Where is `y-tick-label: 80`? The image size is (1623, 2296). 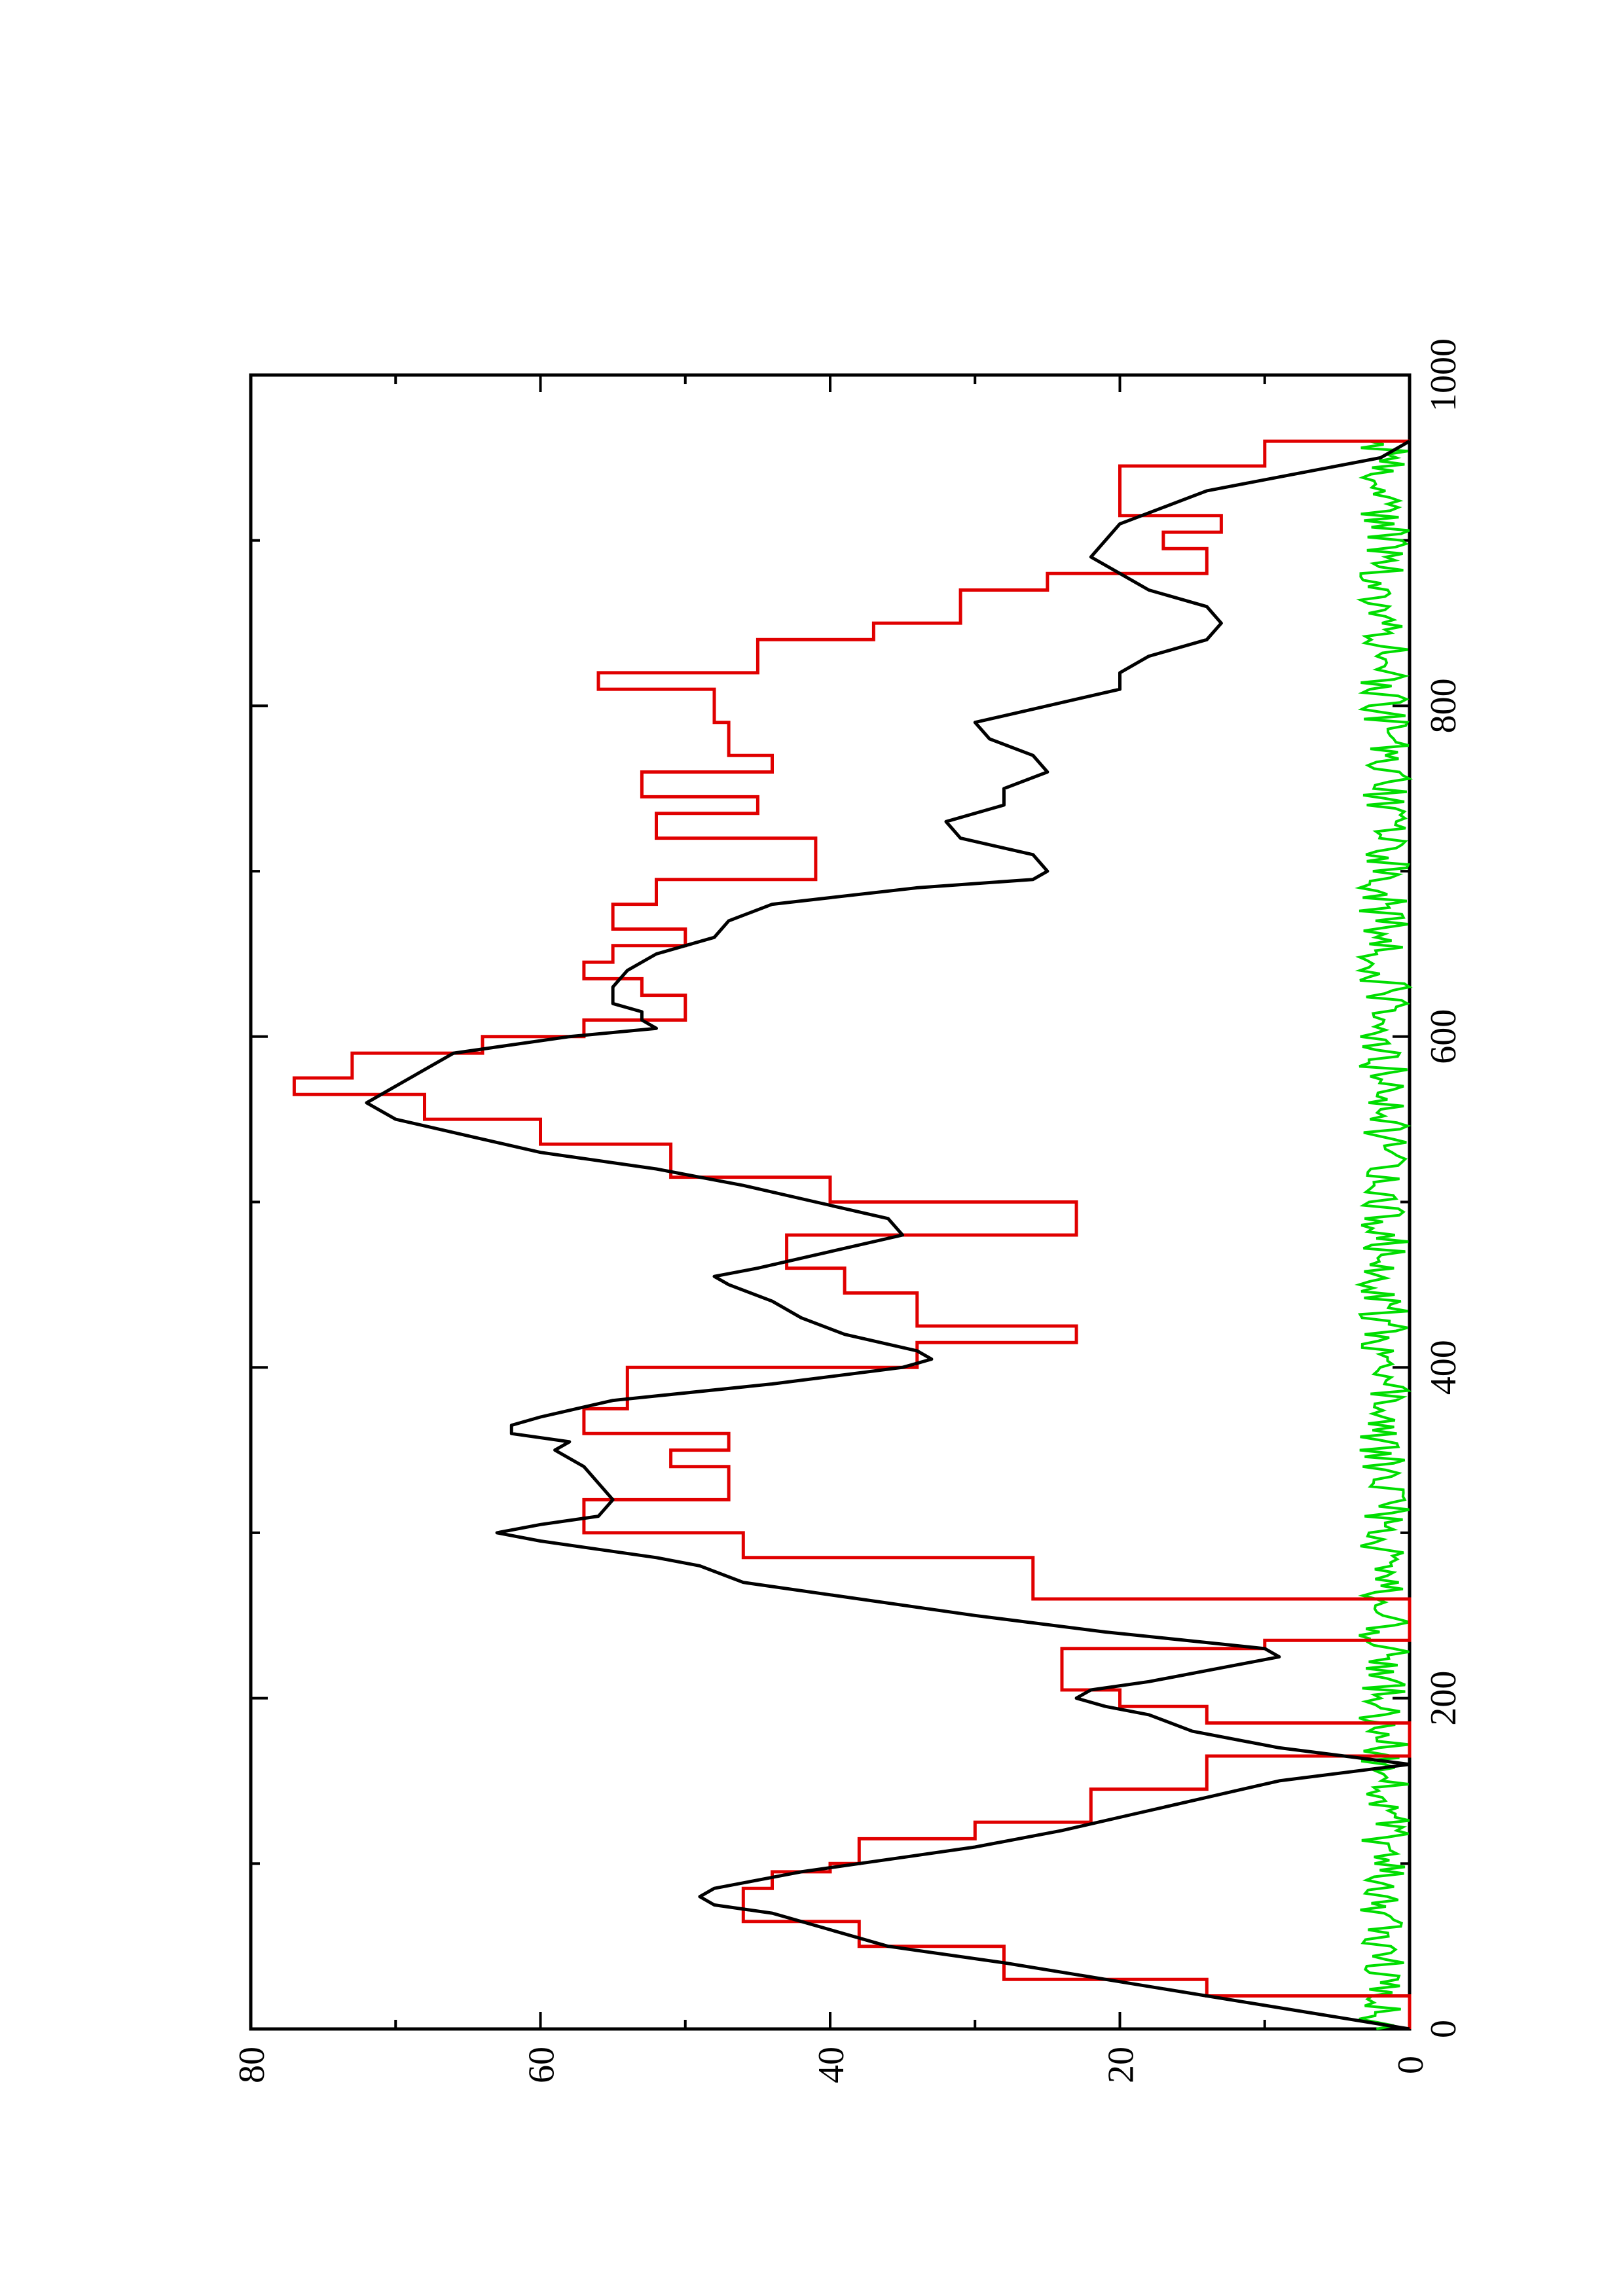
y-tick-label: 80 is located at coordinates (252, 2065).